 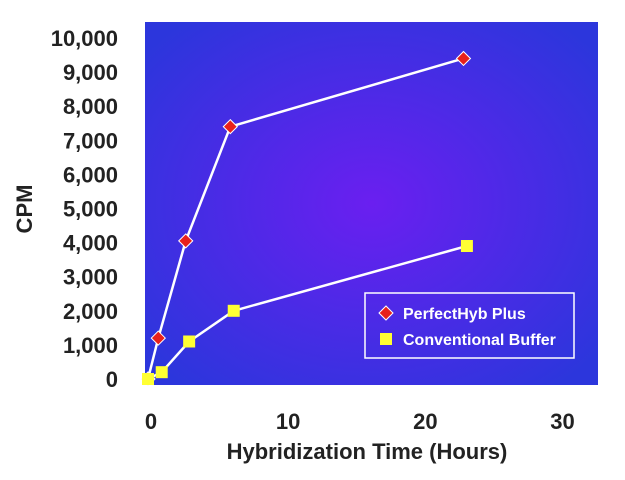 I want to click on x-axis-ticks: 0 10 20 30, so click(x=360, y=421).